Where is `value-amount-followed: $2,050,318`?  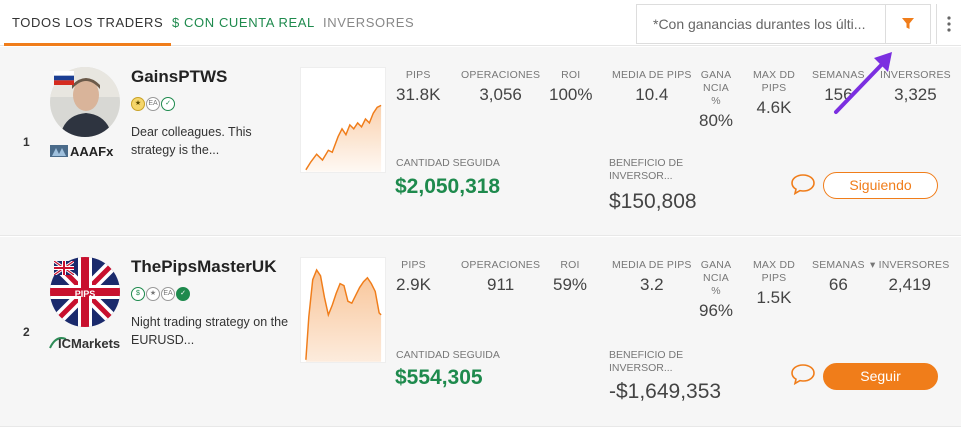 value-amount-followed: $2,050,318 is located at coordinates (448, 186).